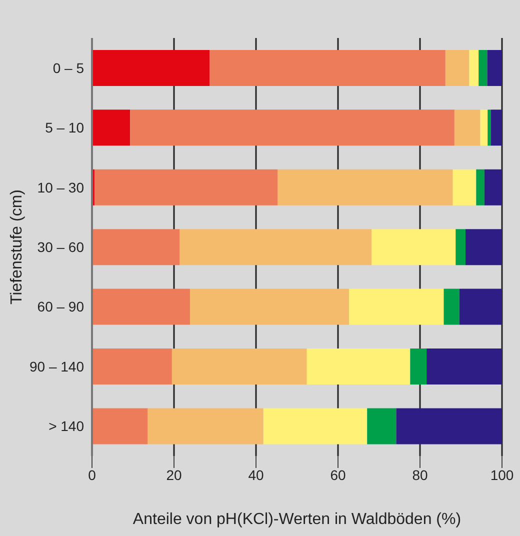  I want to click on x-tick-label: 20, so click(174, 474).